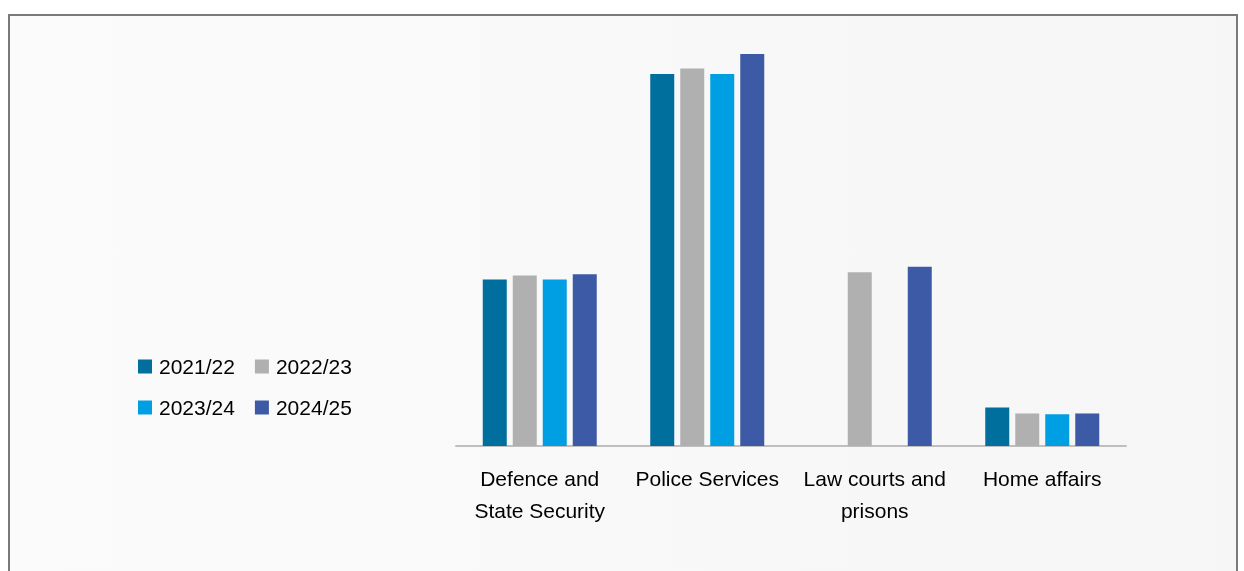 The image size is (1244, 571). What do you see at coordinates (874, 494) in the screenshot?
I see `x-tick-label: Law courts and prisons` at bounding box center [874, 494].